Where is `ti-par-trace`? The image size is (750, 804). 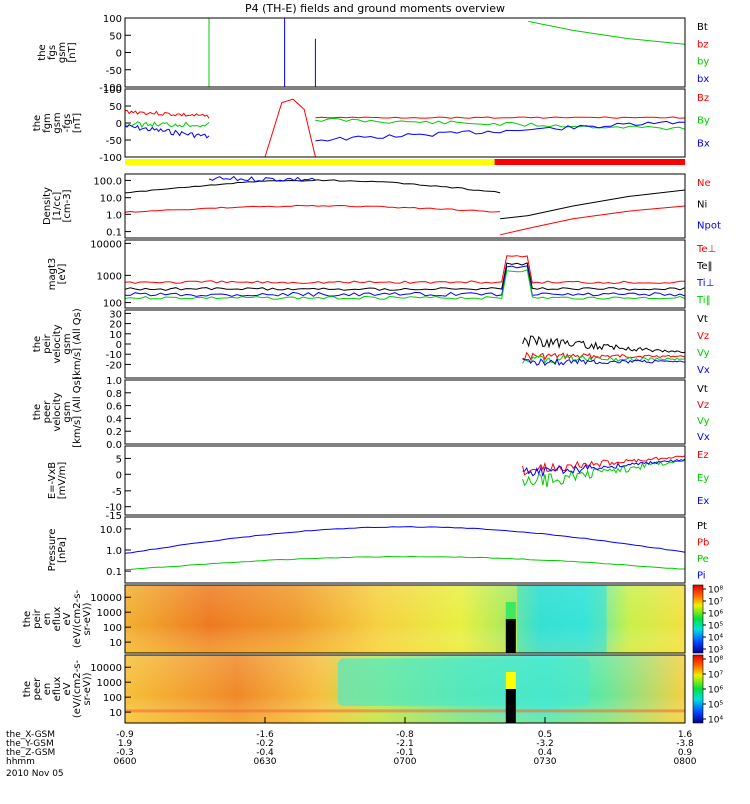
ti-par-trace is located at coordinates (405, 284).